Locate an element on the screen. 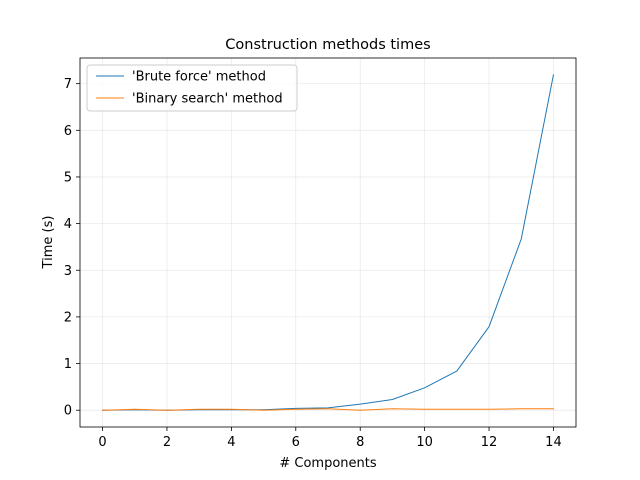 This screenshot has height=480, width=640. legend-label-brute-force: 'Brute force' method is located at coordinates (199, 77).